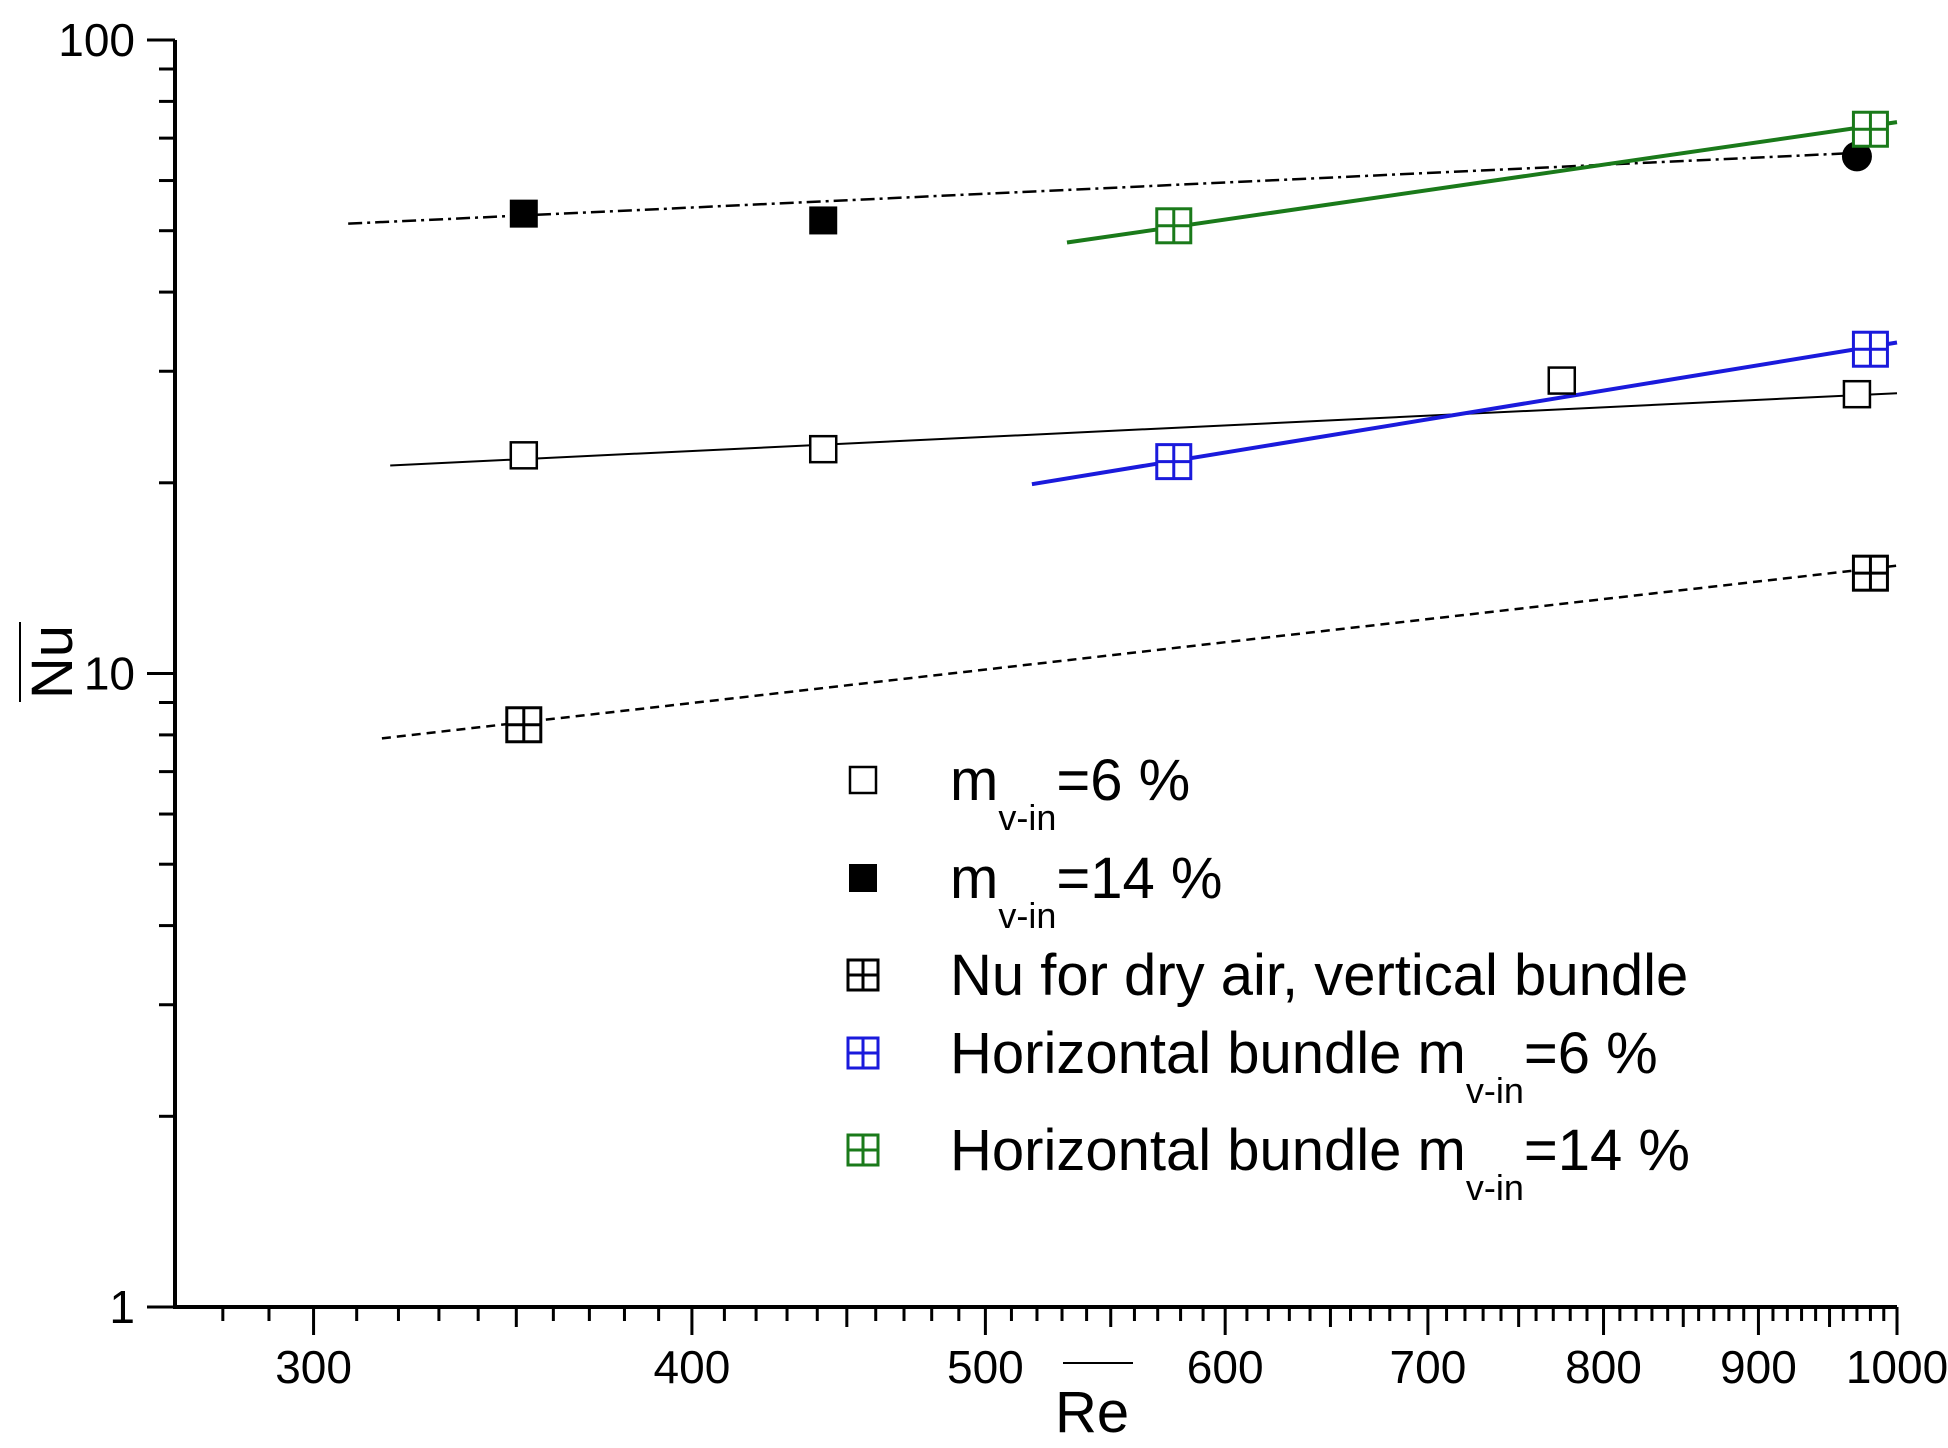 The height and width of the screenshot is (1448, 1948). I want to click on x-axis-title: Re, so click(1094, 1403).